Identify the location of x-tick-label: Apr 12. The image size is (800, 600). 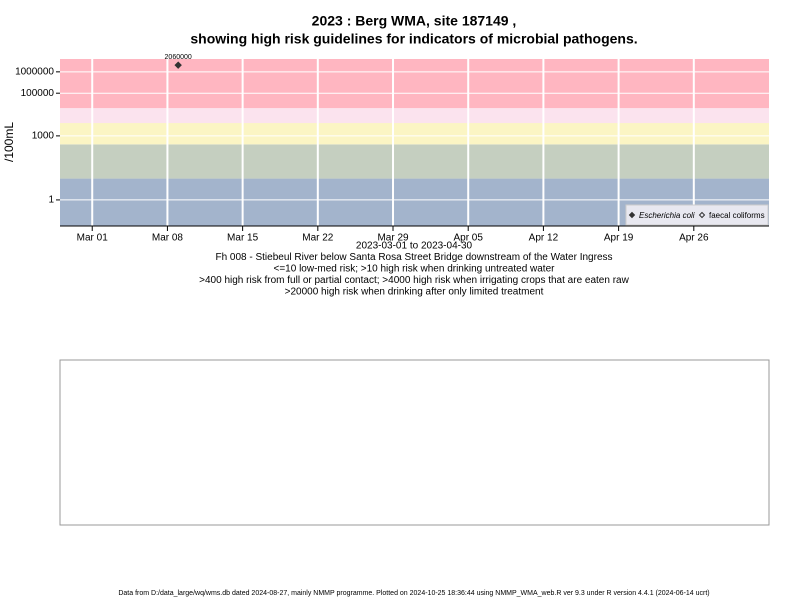
(544, 238).